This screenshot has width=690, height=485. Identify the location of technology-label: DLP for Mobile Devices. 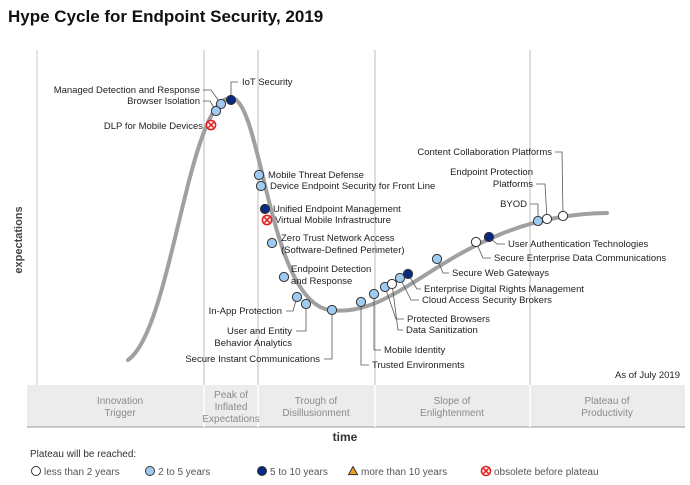
(153, 126).